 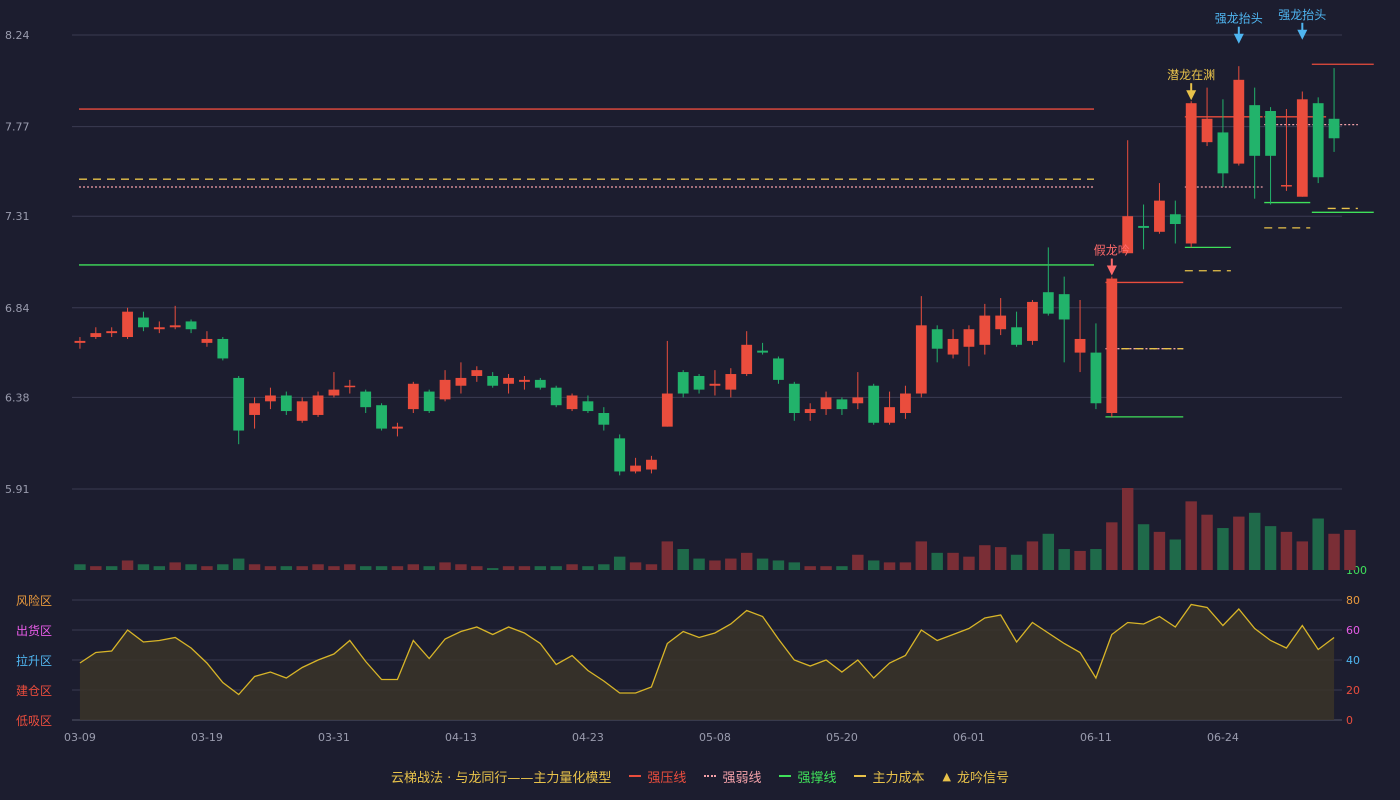 What do you see at coordinates (946, 776) in the screenshot?
I see `triangle-icon: ▲` at bounding box center [946, 776].